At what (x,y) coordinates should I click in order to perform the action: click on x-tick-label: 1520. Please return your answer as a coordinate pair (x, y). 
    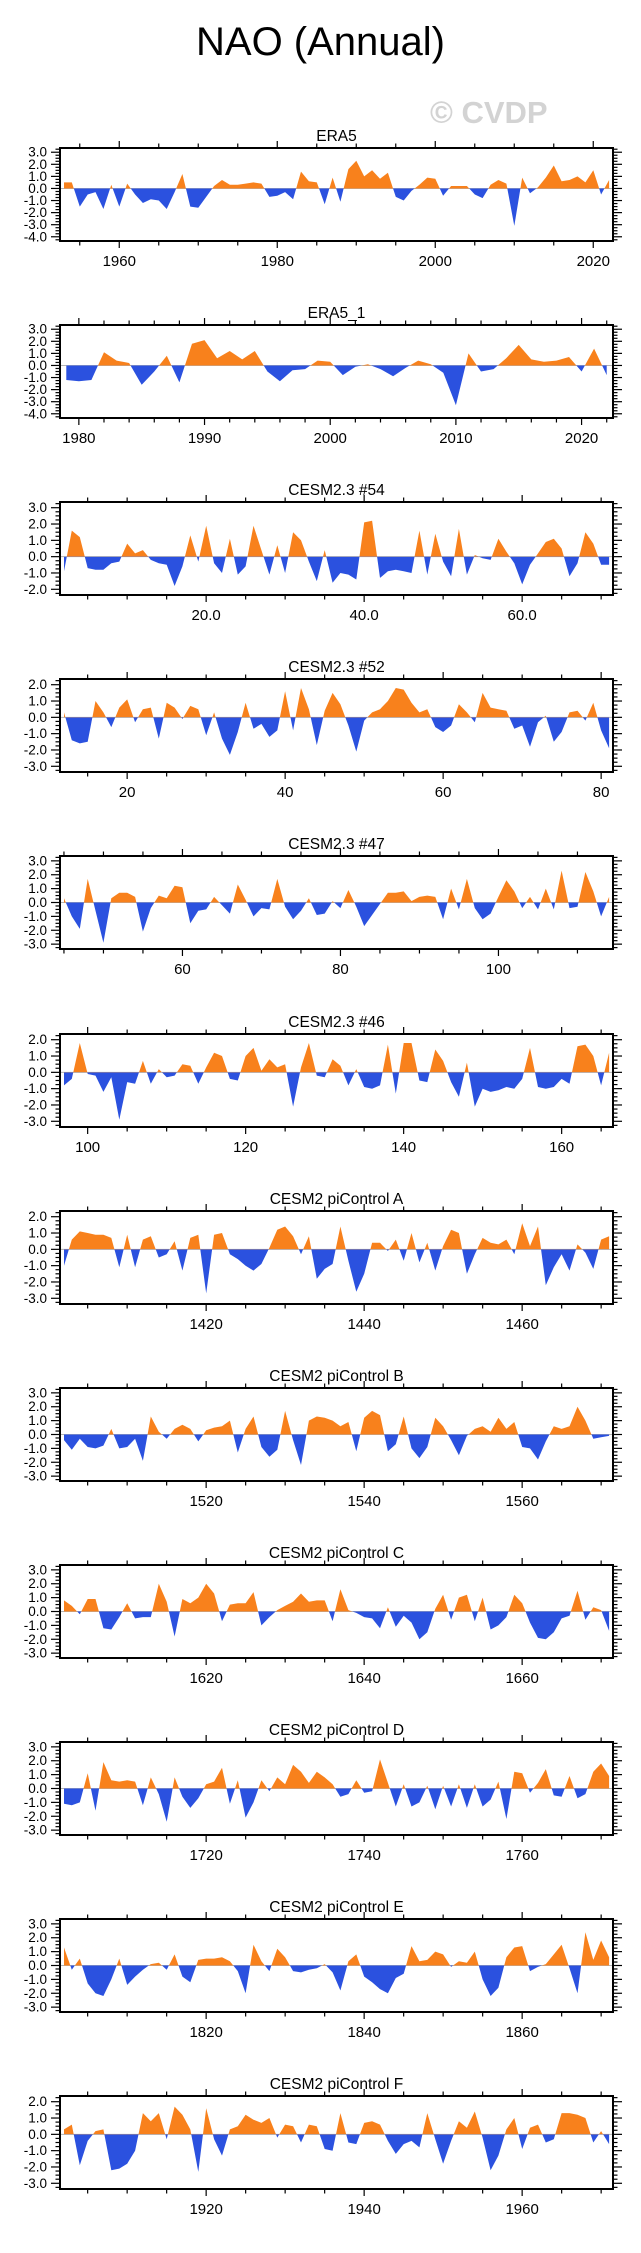
    Looking at the image, I should click on (205, 1501).